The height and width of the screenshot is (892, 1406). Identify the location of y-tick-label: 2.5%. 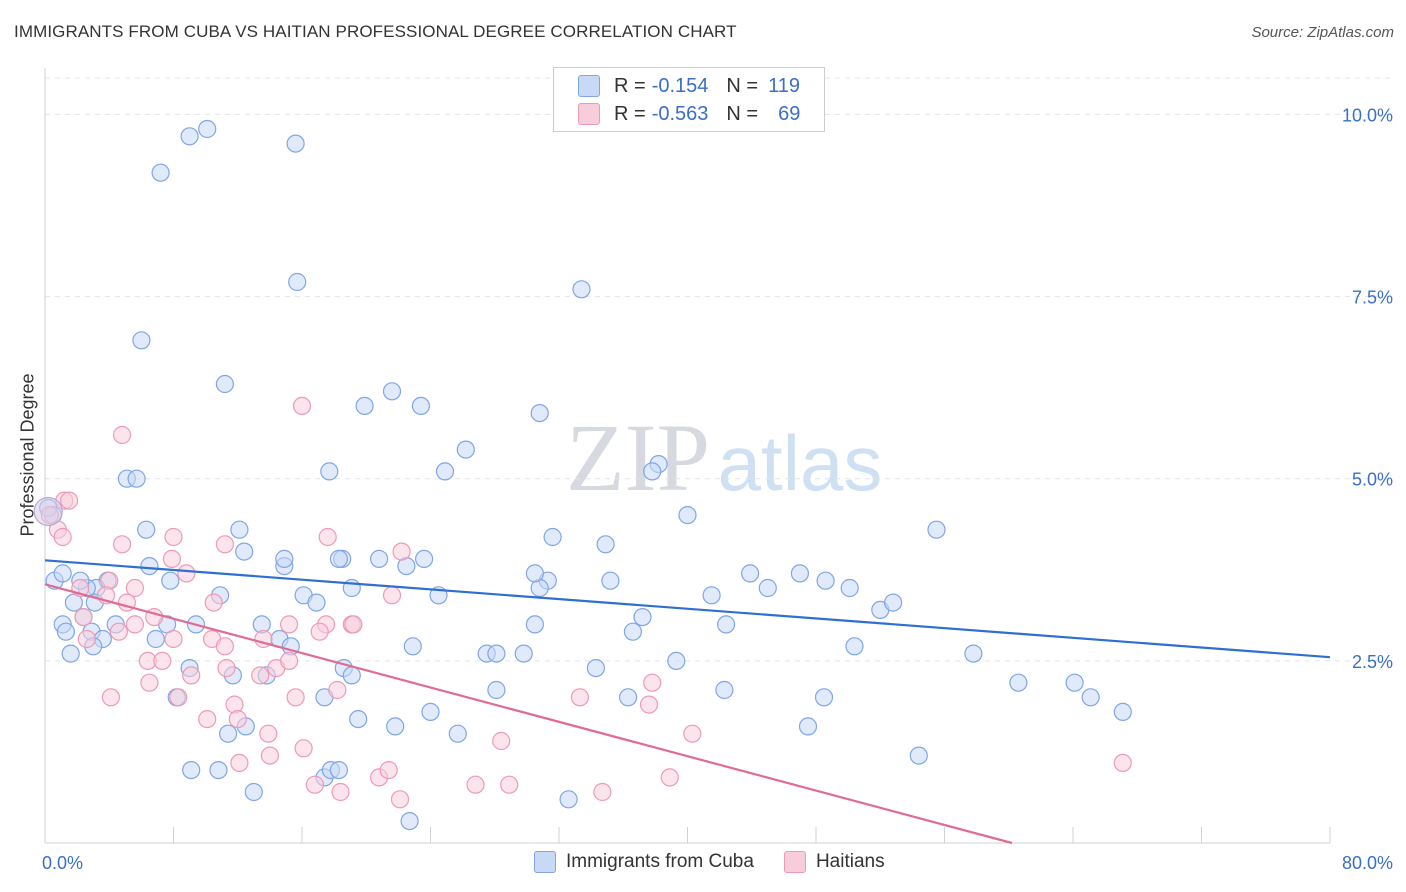
(1372, 662).